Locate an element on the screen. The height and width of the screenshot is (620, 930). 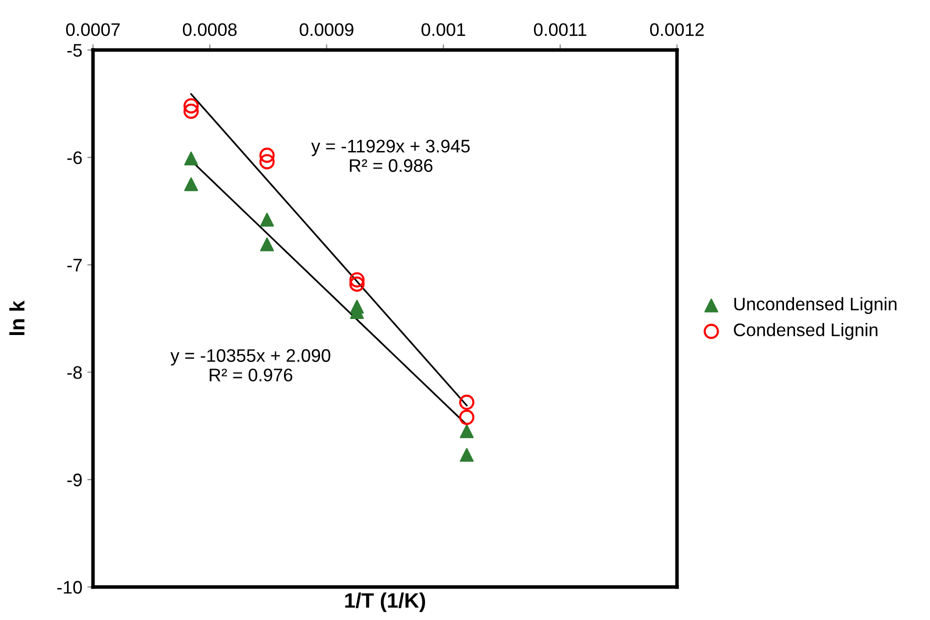
y-tick-label: -7 is located at coordinates (74, 265).